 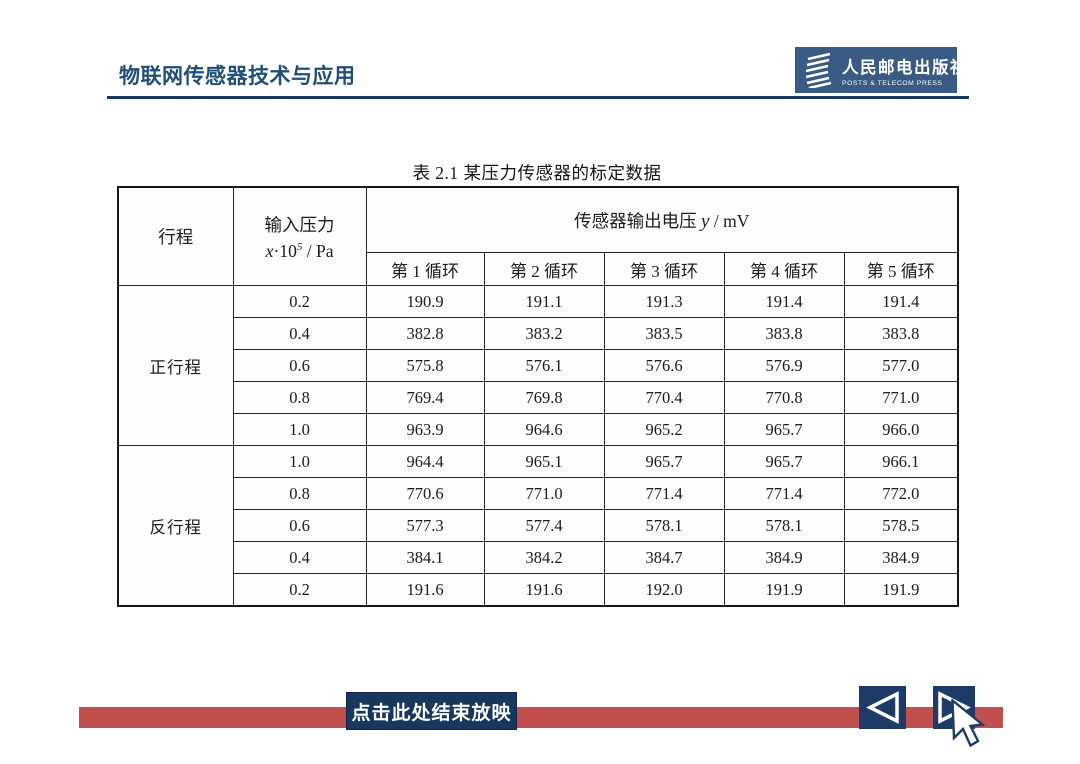 I want to click on value-cell: 964.4, so click(x=425, y=461).